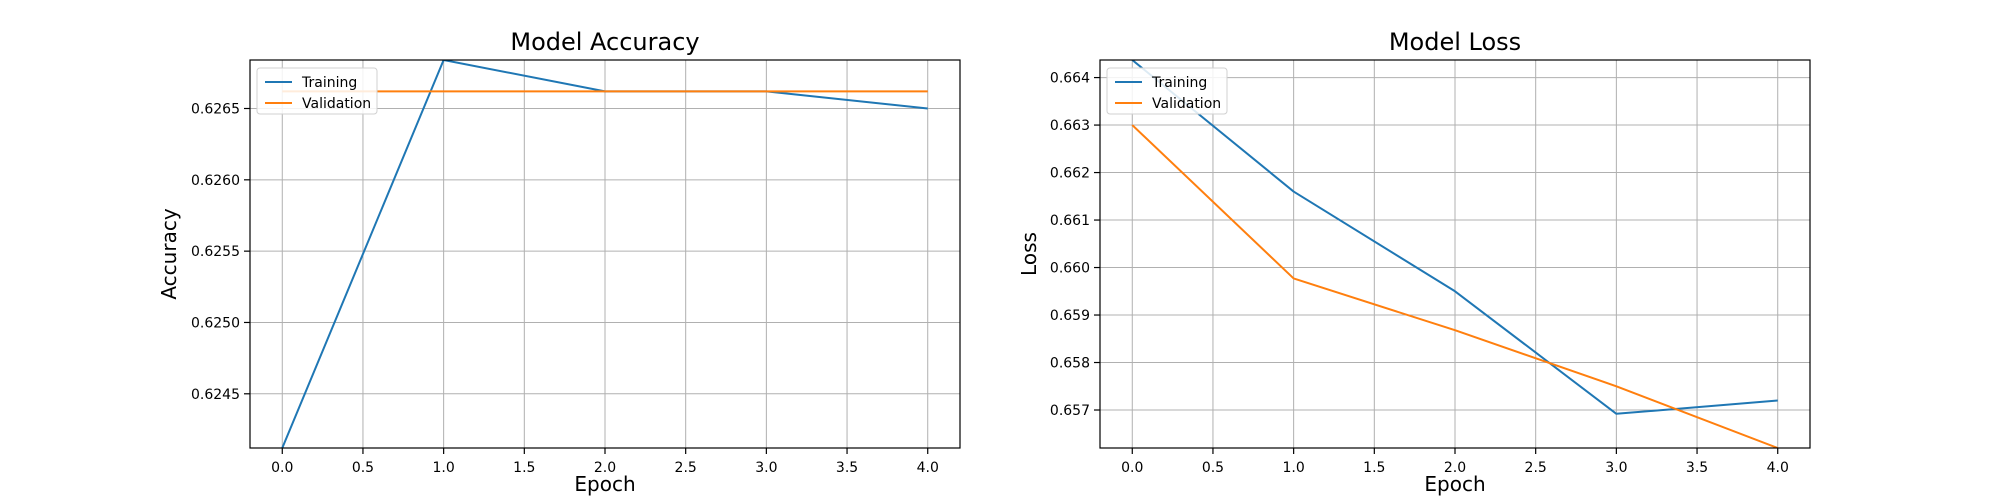 The image size is (2000, 500). I want to click on y-tick-label: 0.657, so click(1070, 411).